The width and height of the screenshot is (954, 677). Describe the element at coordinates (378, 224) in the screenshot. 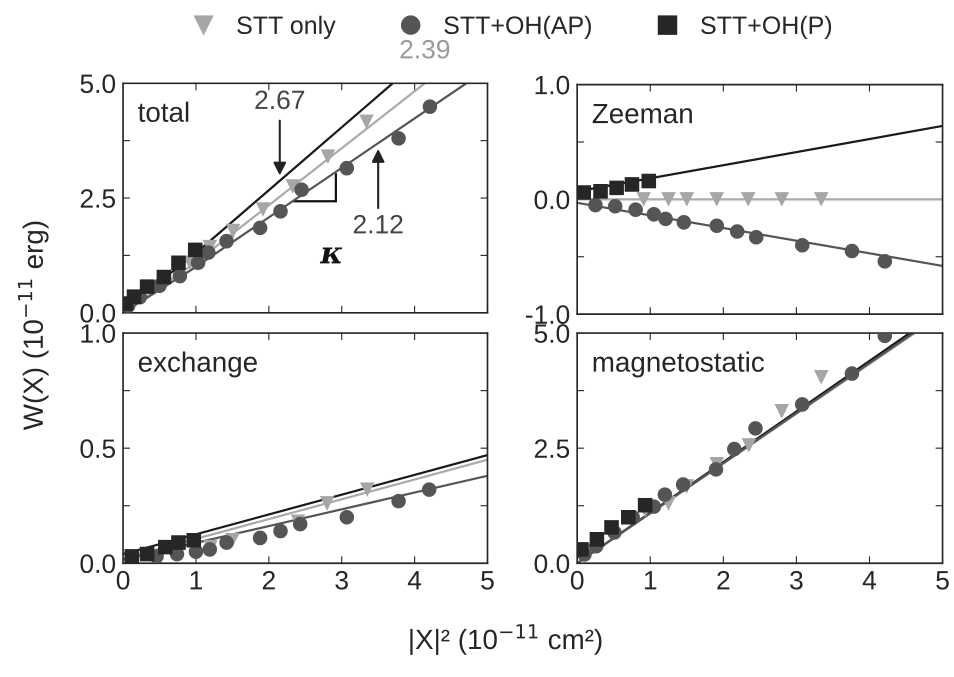

I see `annotation: 2.12` at that location.